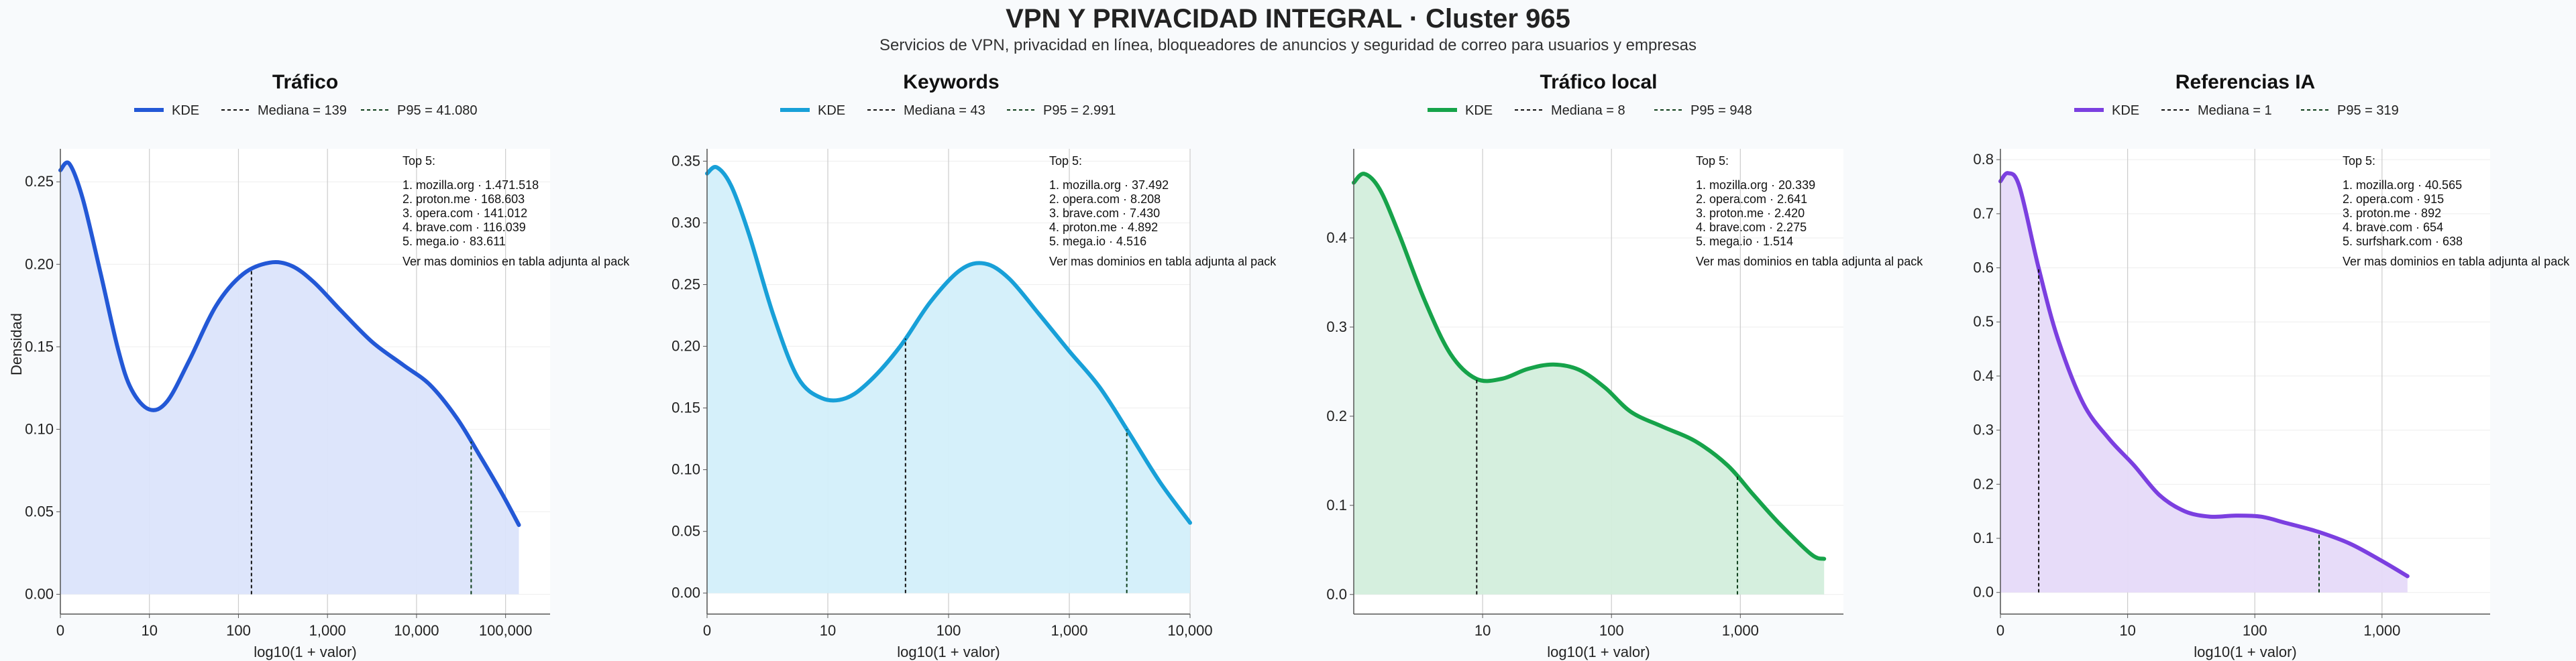 Image resolution: width=2576 pixels, height=661 pixels. I want to click on legend-p95-label: P95 = 948, so click(1721, 110).